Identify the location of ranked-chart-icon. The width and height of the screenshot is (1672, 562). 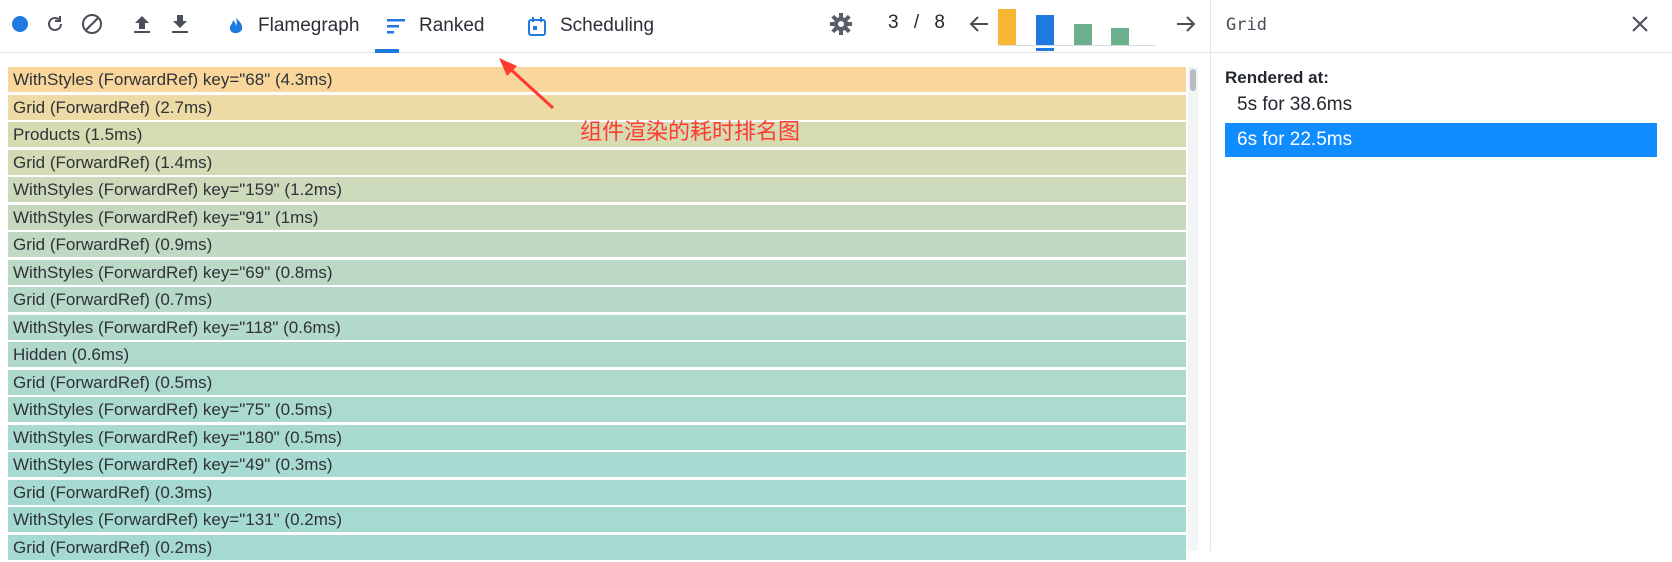
(396, 26).